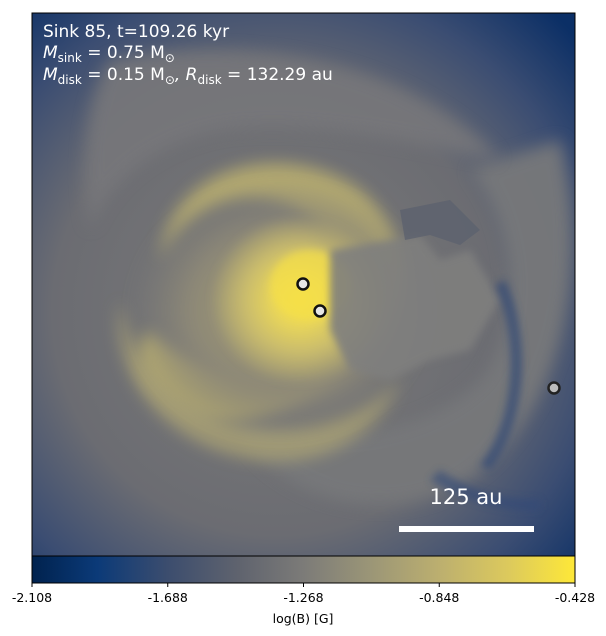 The height and width of the screenshot is (636, 606). What do you see at coordinates (554, 388) in the screenshot?
I see `sink-edge-marker` at bounding box center [554, 388].